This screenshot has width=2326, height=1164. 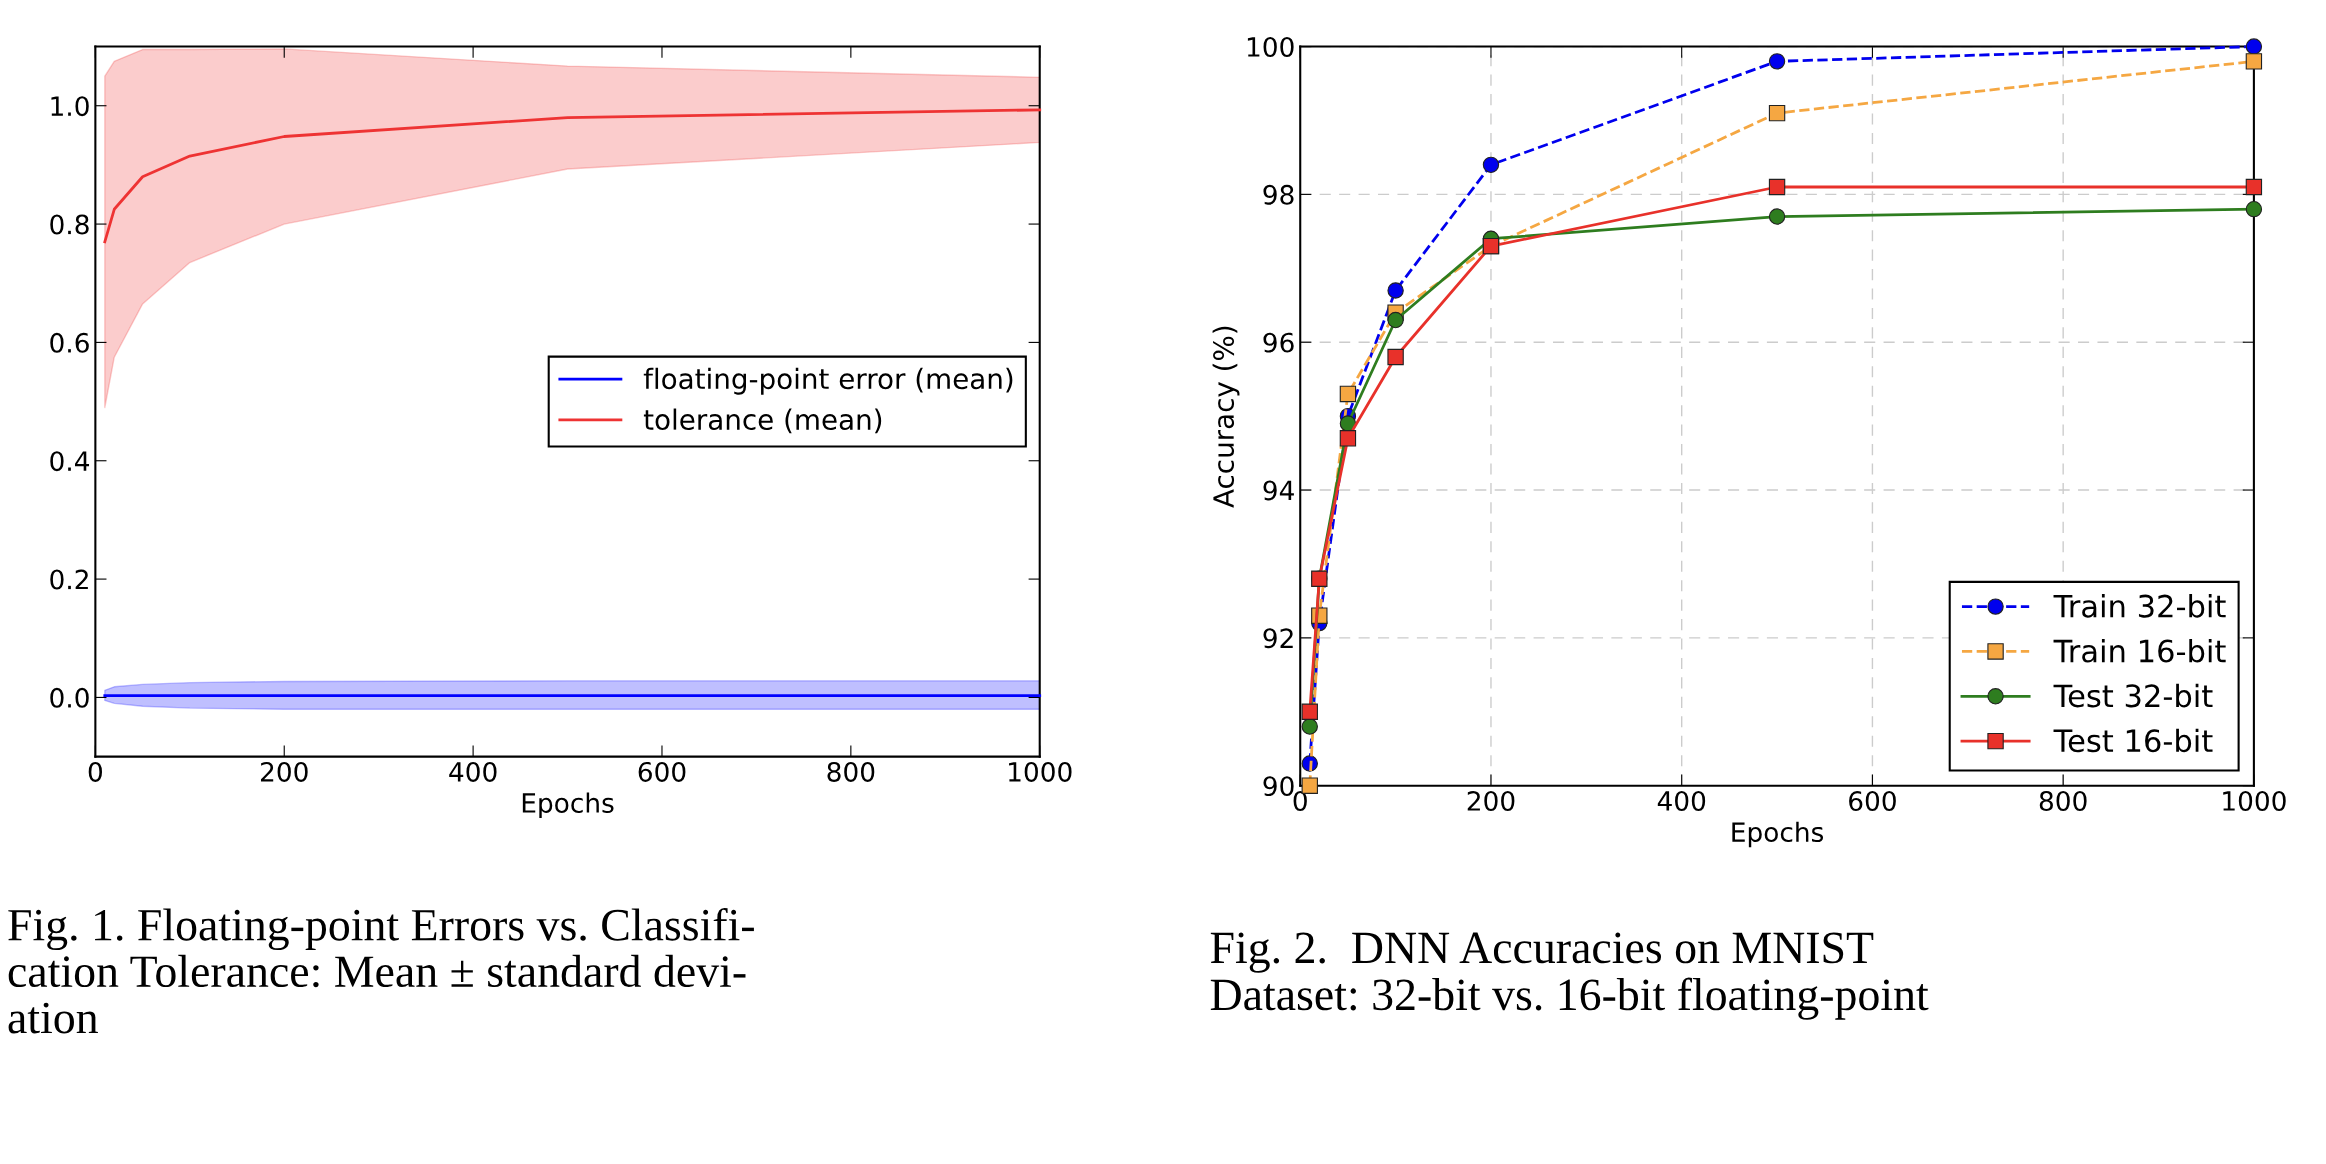 What do you see at coordinates (2133, 695) in the screenshot?
I see `legend-label: Test 32-bit` at bounding box center [2133, 695].